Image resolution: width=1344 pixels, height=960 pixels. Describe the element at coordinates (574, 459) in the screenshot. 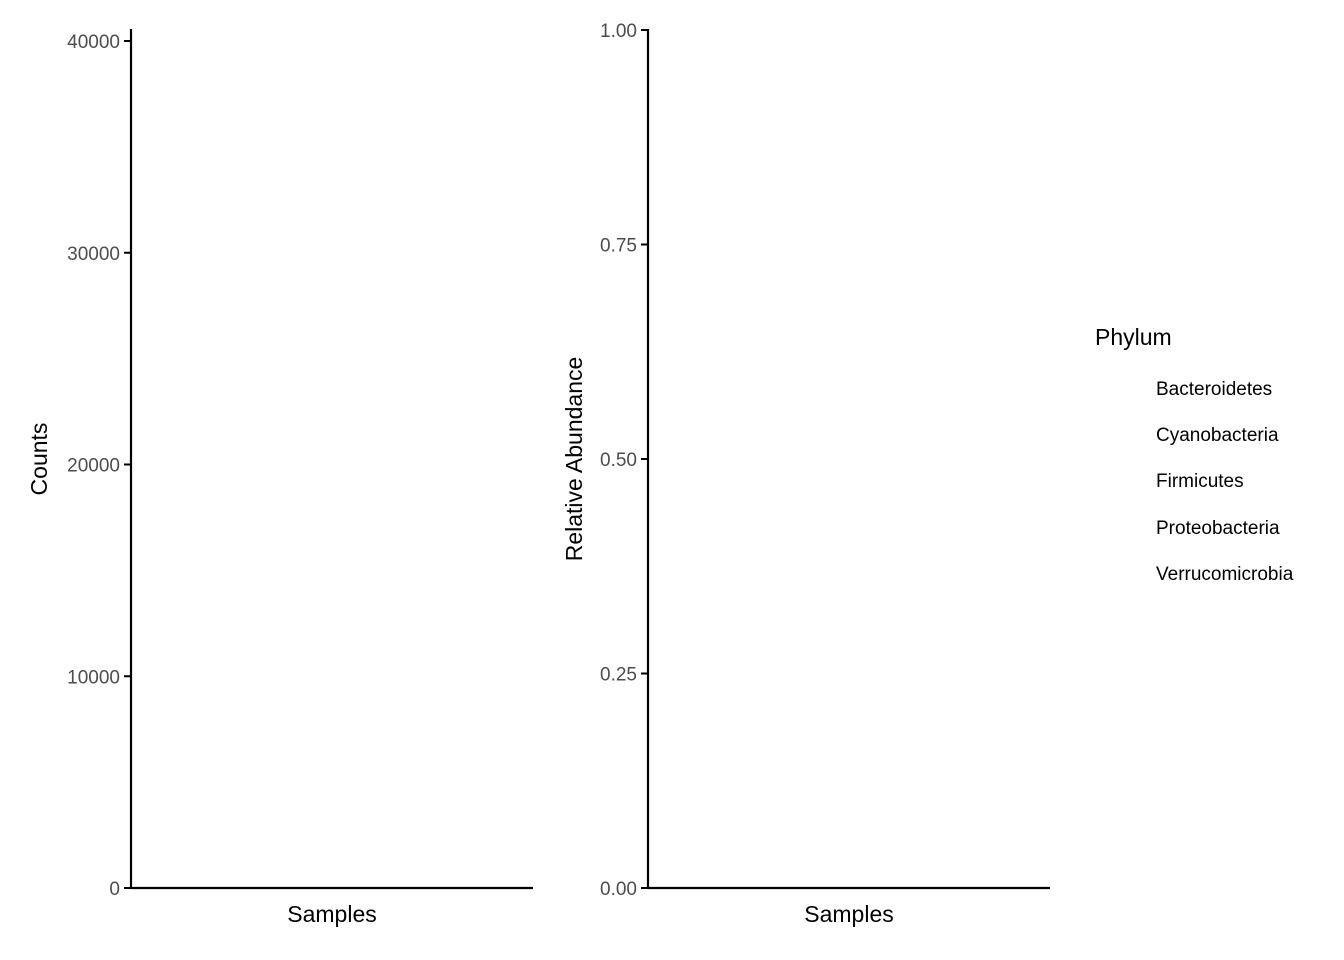

I see `relative-abundance-y-axis-title: Relative Abundance` at that location.